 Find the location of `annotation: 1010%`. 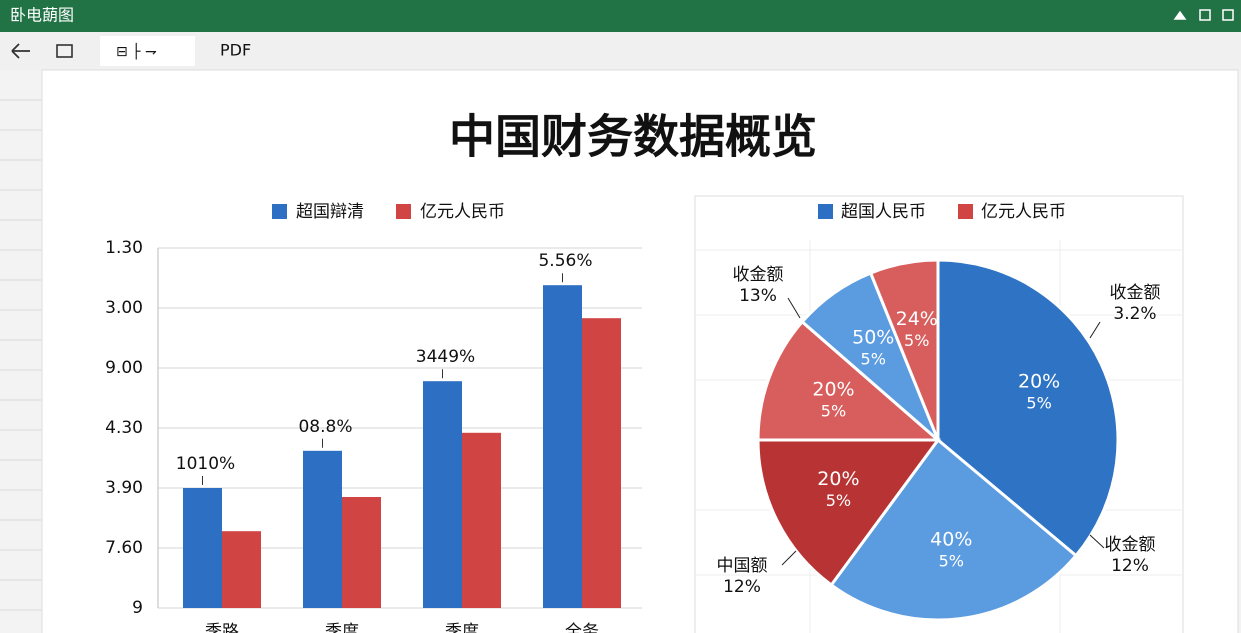

annotation: 1010% is located at coordinates (205, 464).